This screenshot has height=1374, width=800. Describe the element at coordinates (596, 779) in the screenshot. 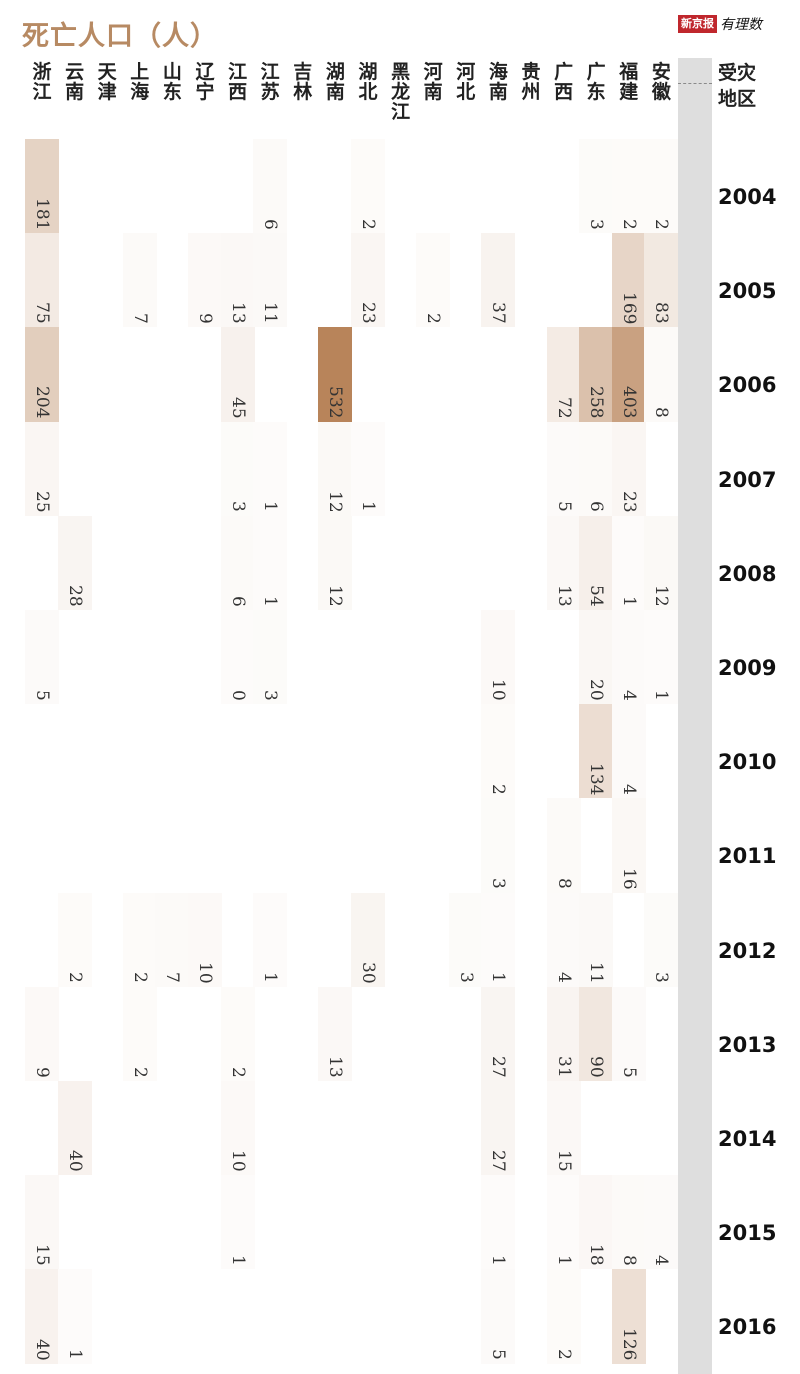

I see `cell-value-label: 134` at that location.